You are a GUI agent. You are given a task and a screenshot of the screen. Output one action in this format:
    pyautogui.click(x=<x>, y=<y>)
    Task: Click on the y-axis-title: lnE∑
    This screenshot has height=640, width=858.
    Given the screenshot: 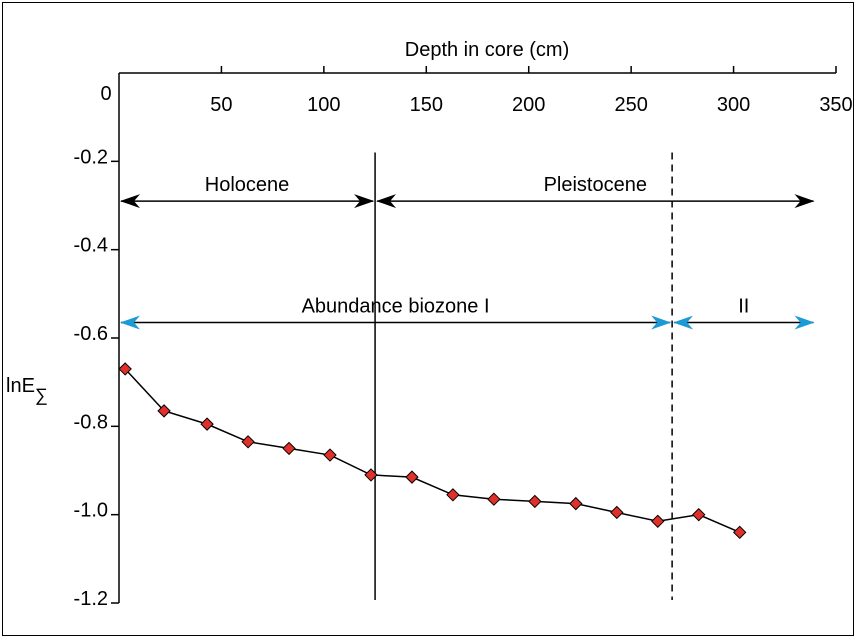 What is the action you would take?
    pyautogui.click(x=27, y=390)
    